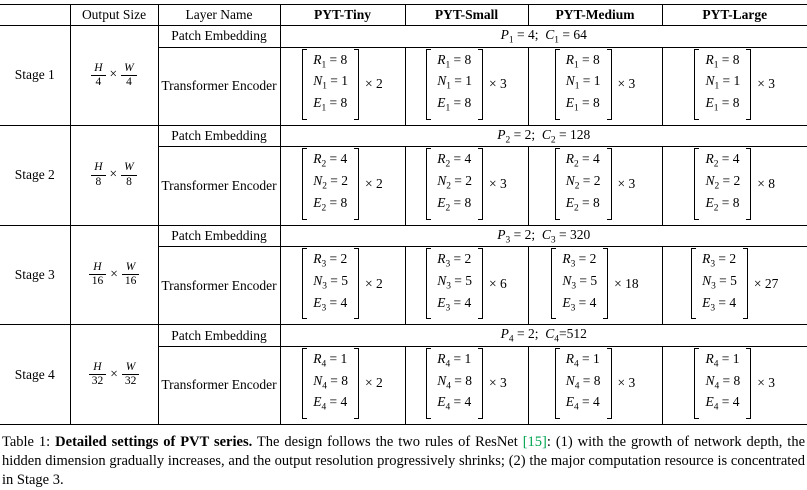 Image resolution: width=807 pixels, height=490 pixels. I want to click on stage3-config-small: R3 = 2 N3 = 5 E3 = 4 × 6, so click(466, 286).